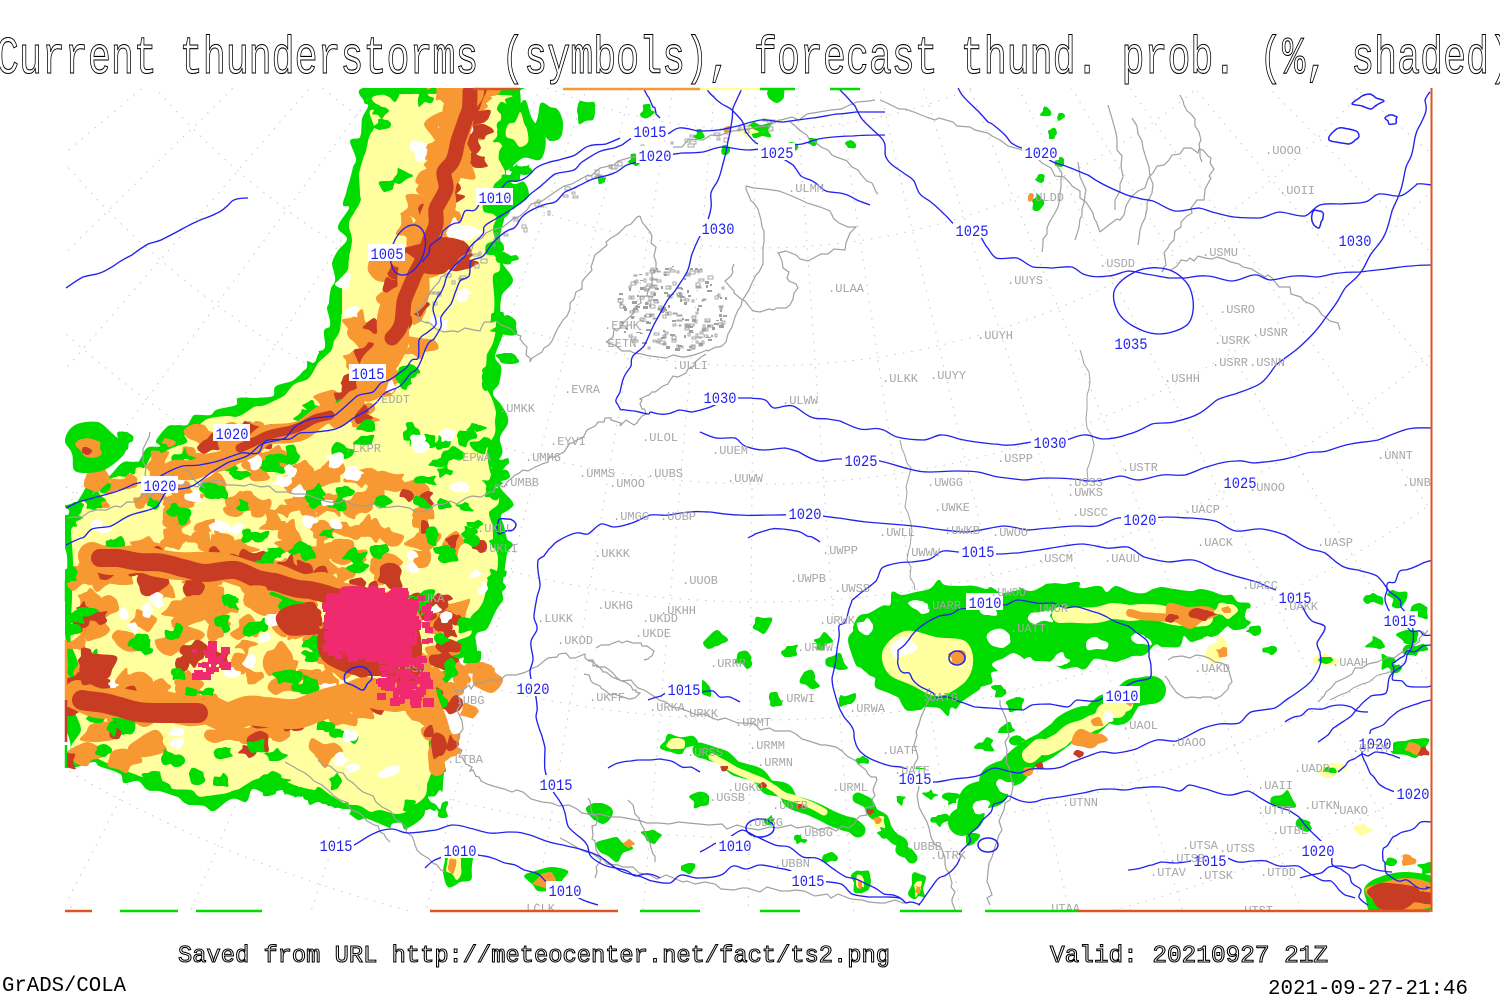  Describe the element at coordinates (1168, 873) in the screenshot. I see `svg-text: .UTAV` at that location.